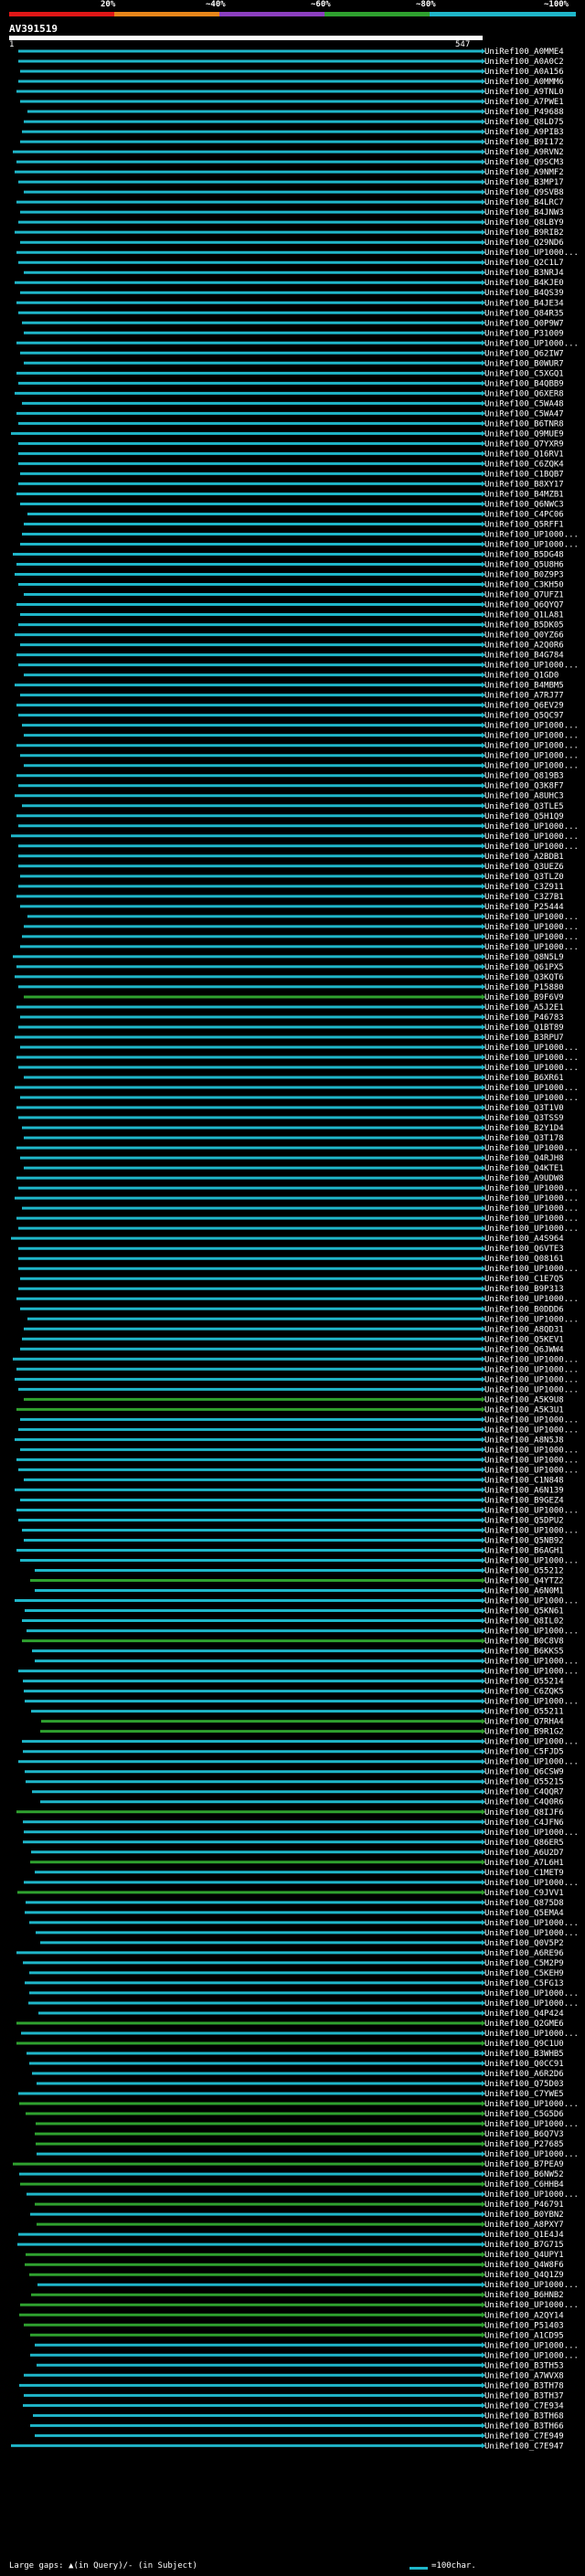  What do you see at coordinates (524, 1873) in the screenshot?
I see `hit-label: UniRef100_C1MET9` at bounding box center [524, 1873].